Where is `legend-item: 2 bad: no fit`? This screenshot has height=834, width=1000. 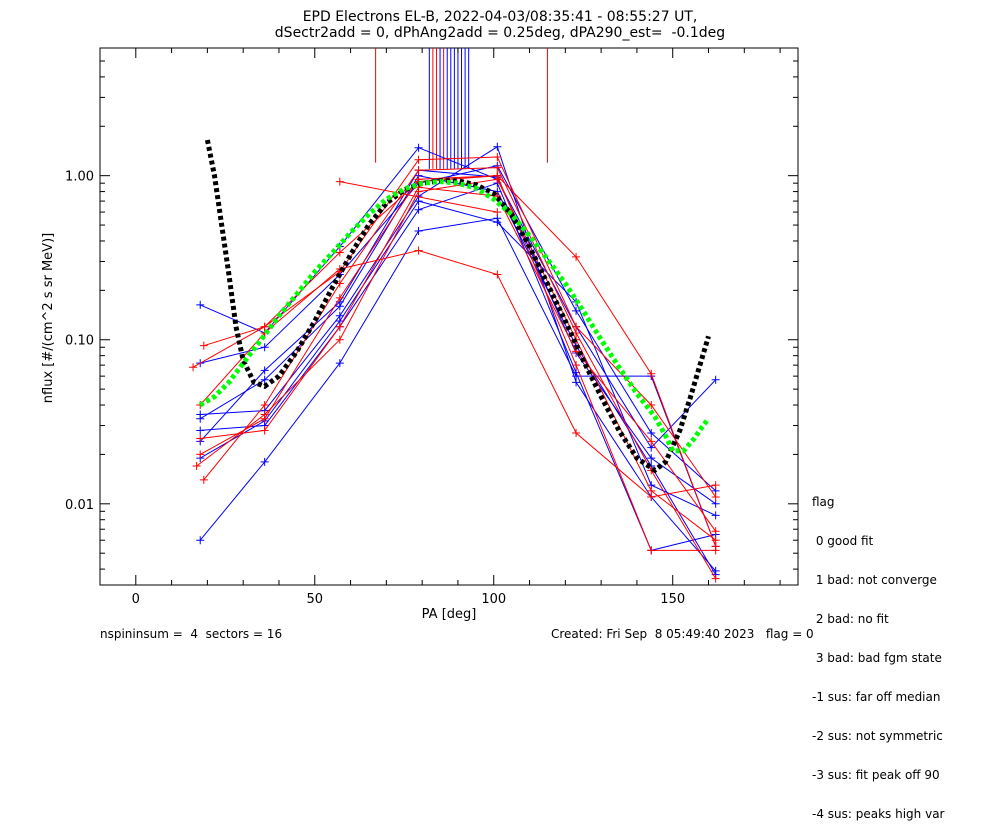 legend-item: 2 bad: no fit is located at coordinates (850, 619).